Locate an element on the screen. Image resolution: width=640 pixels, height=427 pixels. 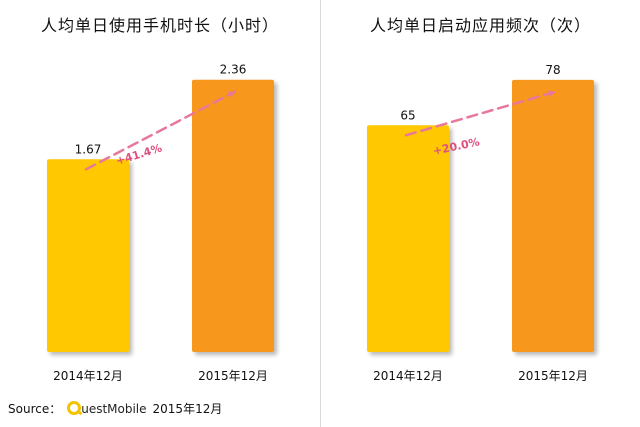
source-line: Source： uestMobile 2015年12月 is located at coordinates (115, 408).